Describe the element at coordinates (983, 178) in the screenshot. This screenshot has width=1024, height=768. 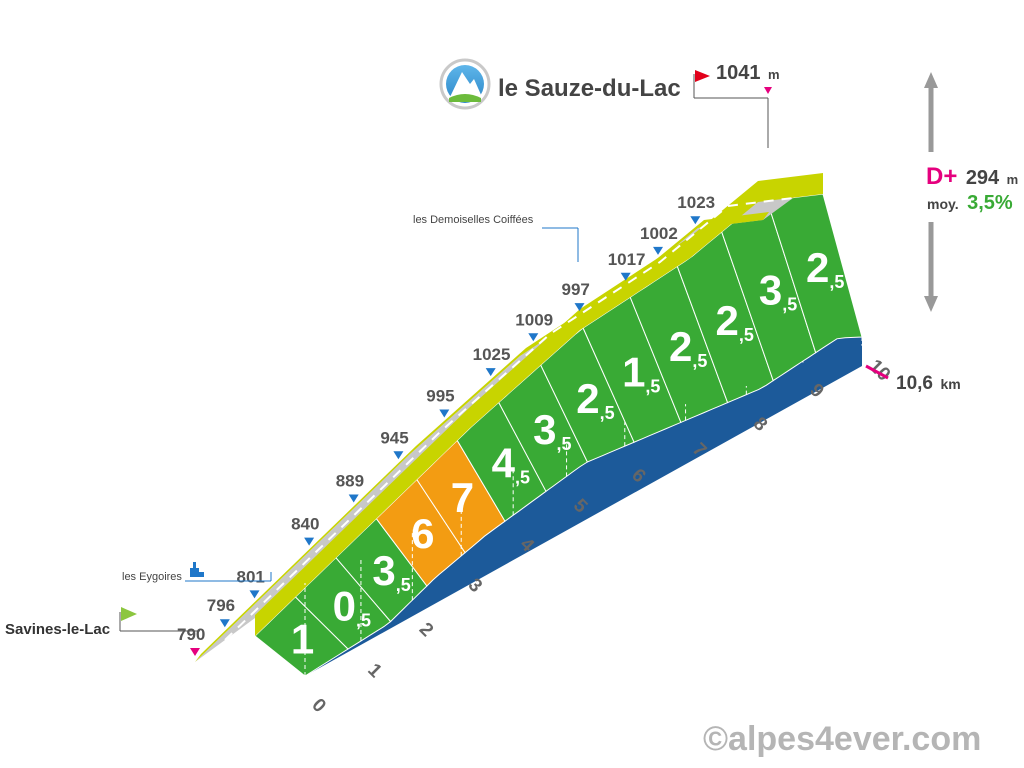
I see `d-value: 294` at that location.